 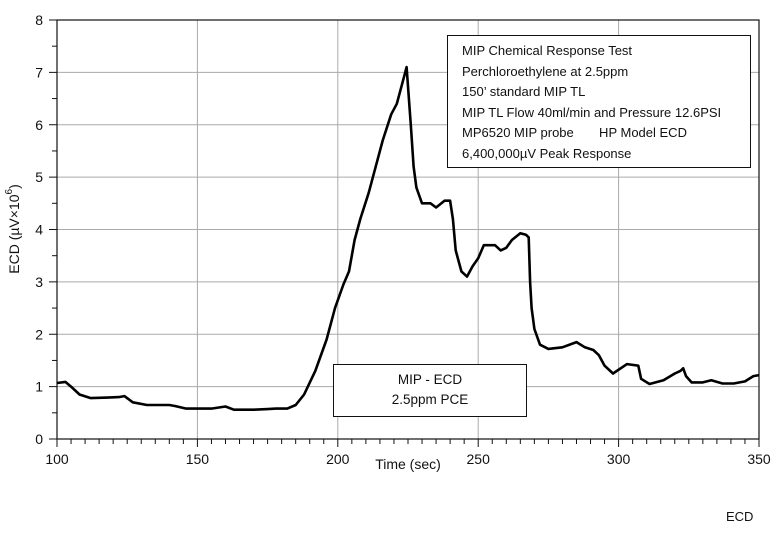 I want to click on corner-label: ECD, so click(x=740, y=516).